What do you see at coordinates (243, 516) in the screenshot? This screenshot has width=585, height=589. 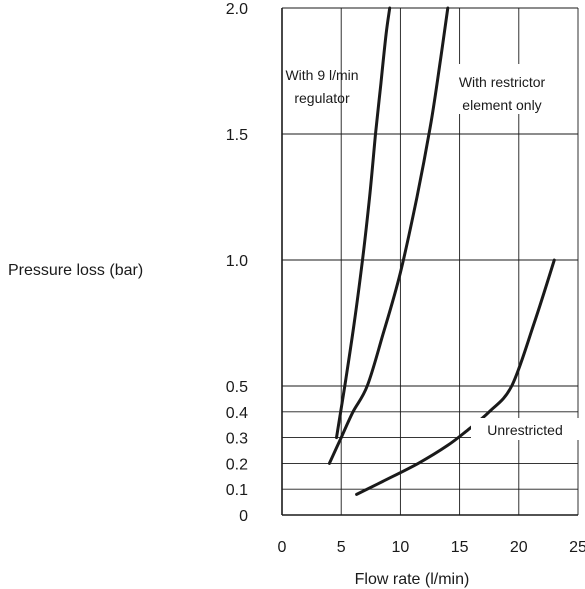 I see `y-tick-label: 0` at bounding box center [243, 516].